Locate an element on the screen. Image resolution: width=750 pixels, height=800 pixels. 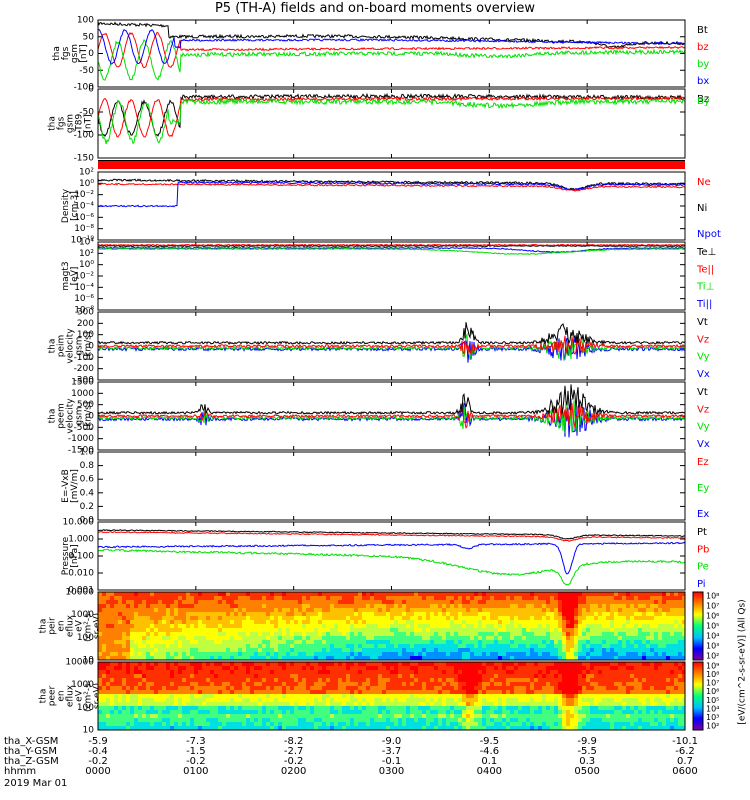
panel-5-ylabel: tha is located at coordinates (53, 346).